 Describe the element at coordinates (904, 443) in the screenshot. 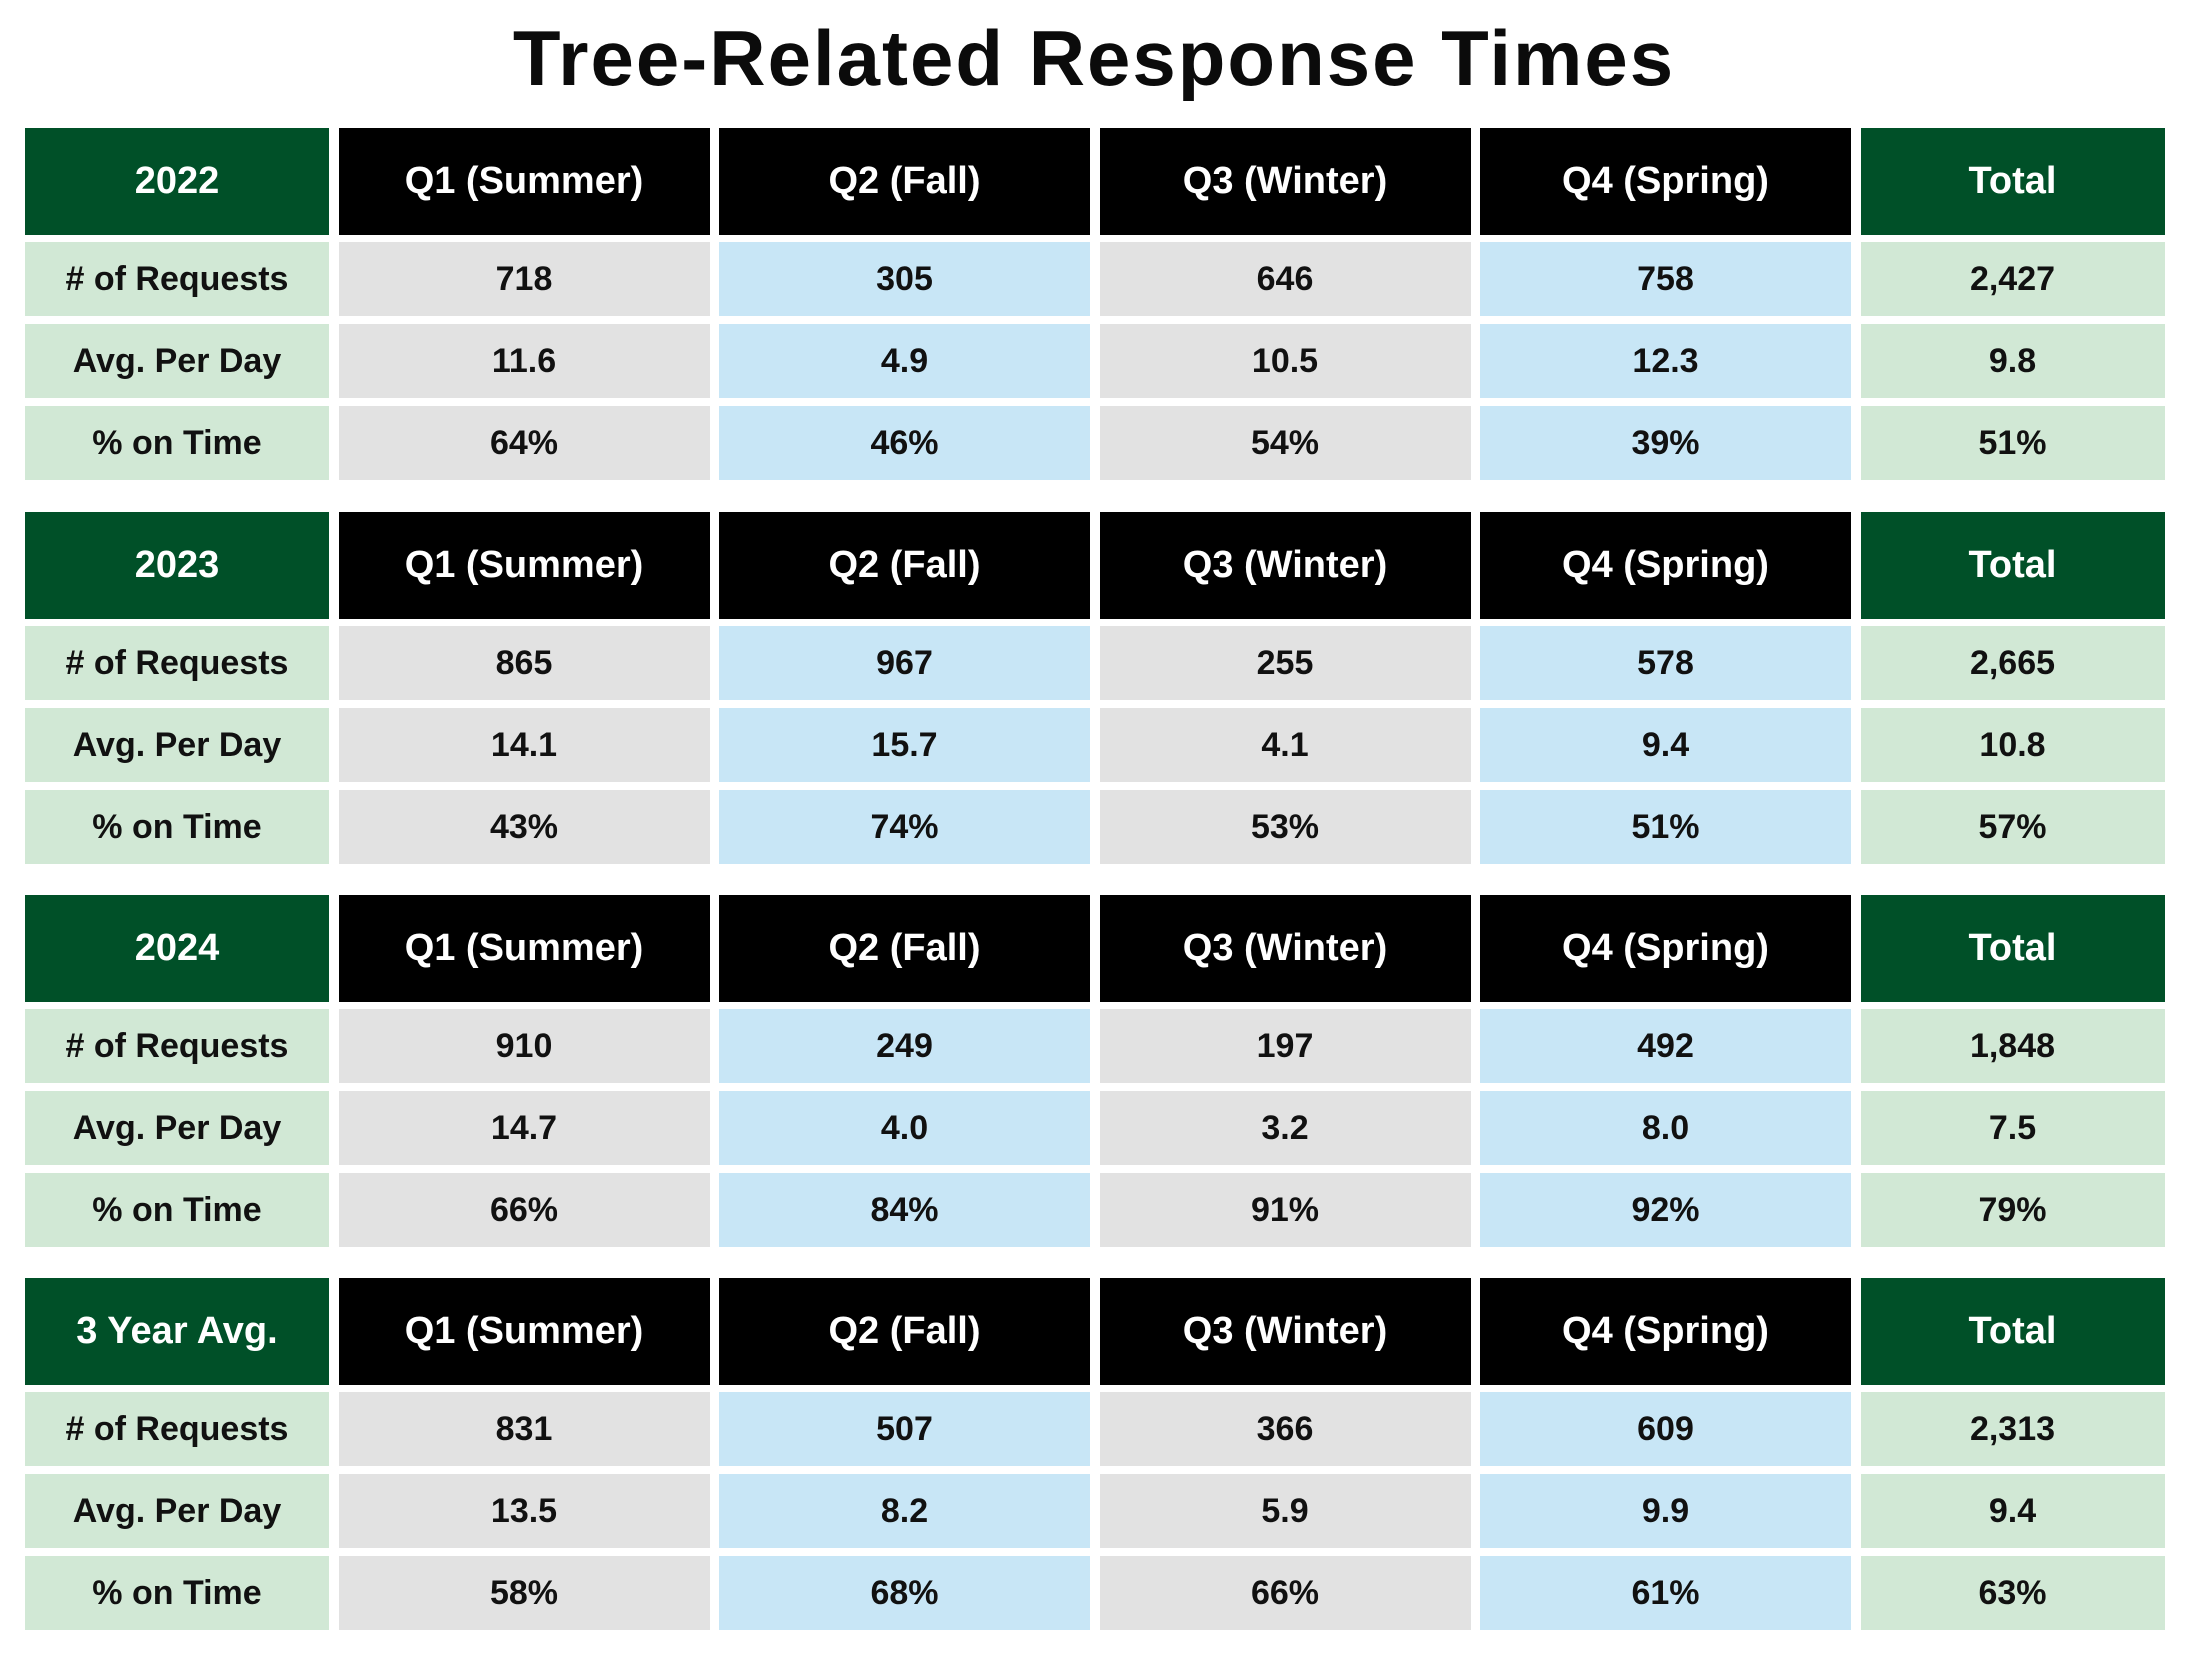

I see `data-cell-q2: 46%` at that location.